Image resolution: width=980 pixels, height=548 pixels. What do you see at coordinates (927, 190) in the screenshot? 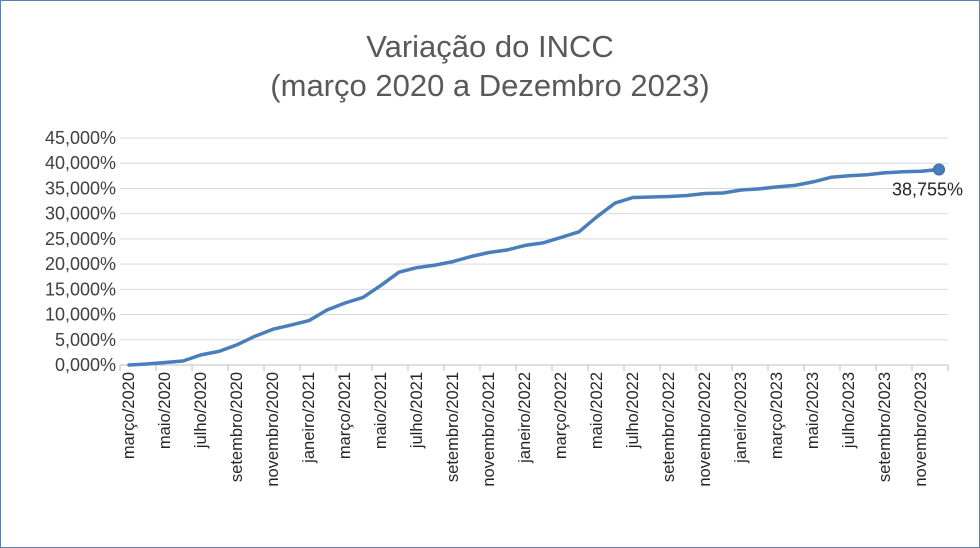
I see `data-label: 38,755%` at bounding box center [927, 190].